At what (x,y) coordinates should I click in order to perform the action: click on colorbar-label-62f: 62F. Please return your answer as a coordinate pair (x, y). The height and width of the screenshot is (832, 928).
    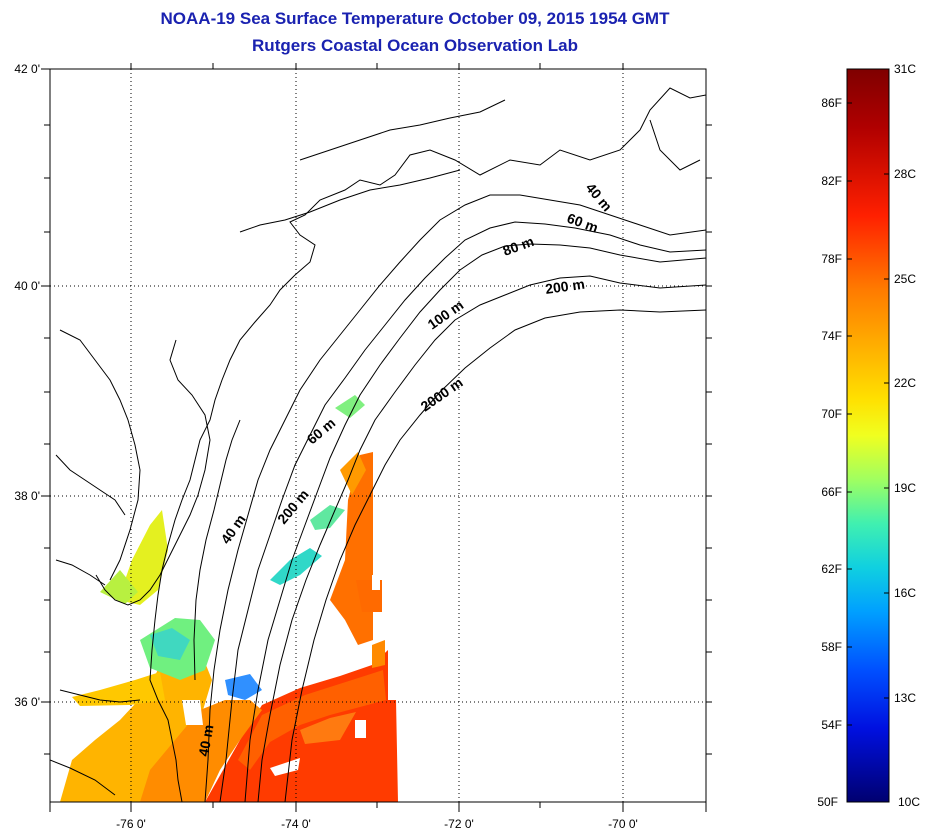
    Looking at the image, I should click on (831, 569).